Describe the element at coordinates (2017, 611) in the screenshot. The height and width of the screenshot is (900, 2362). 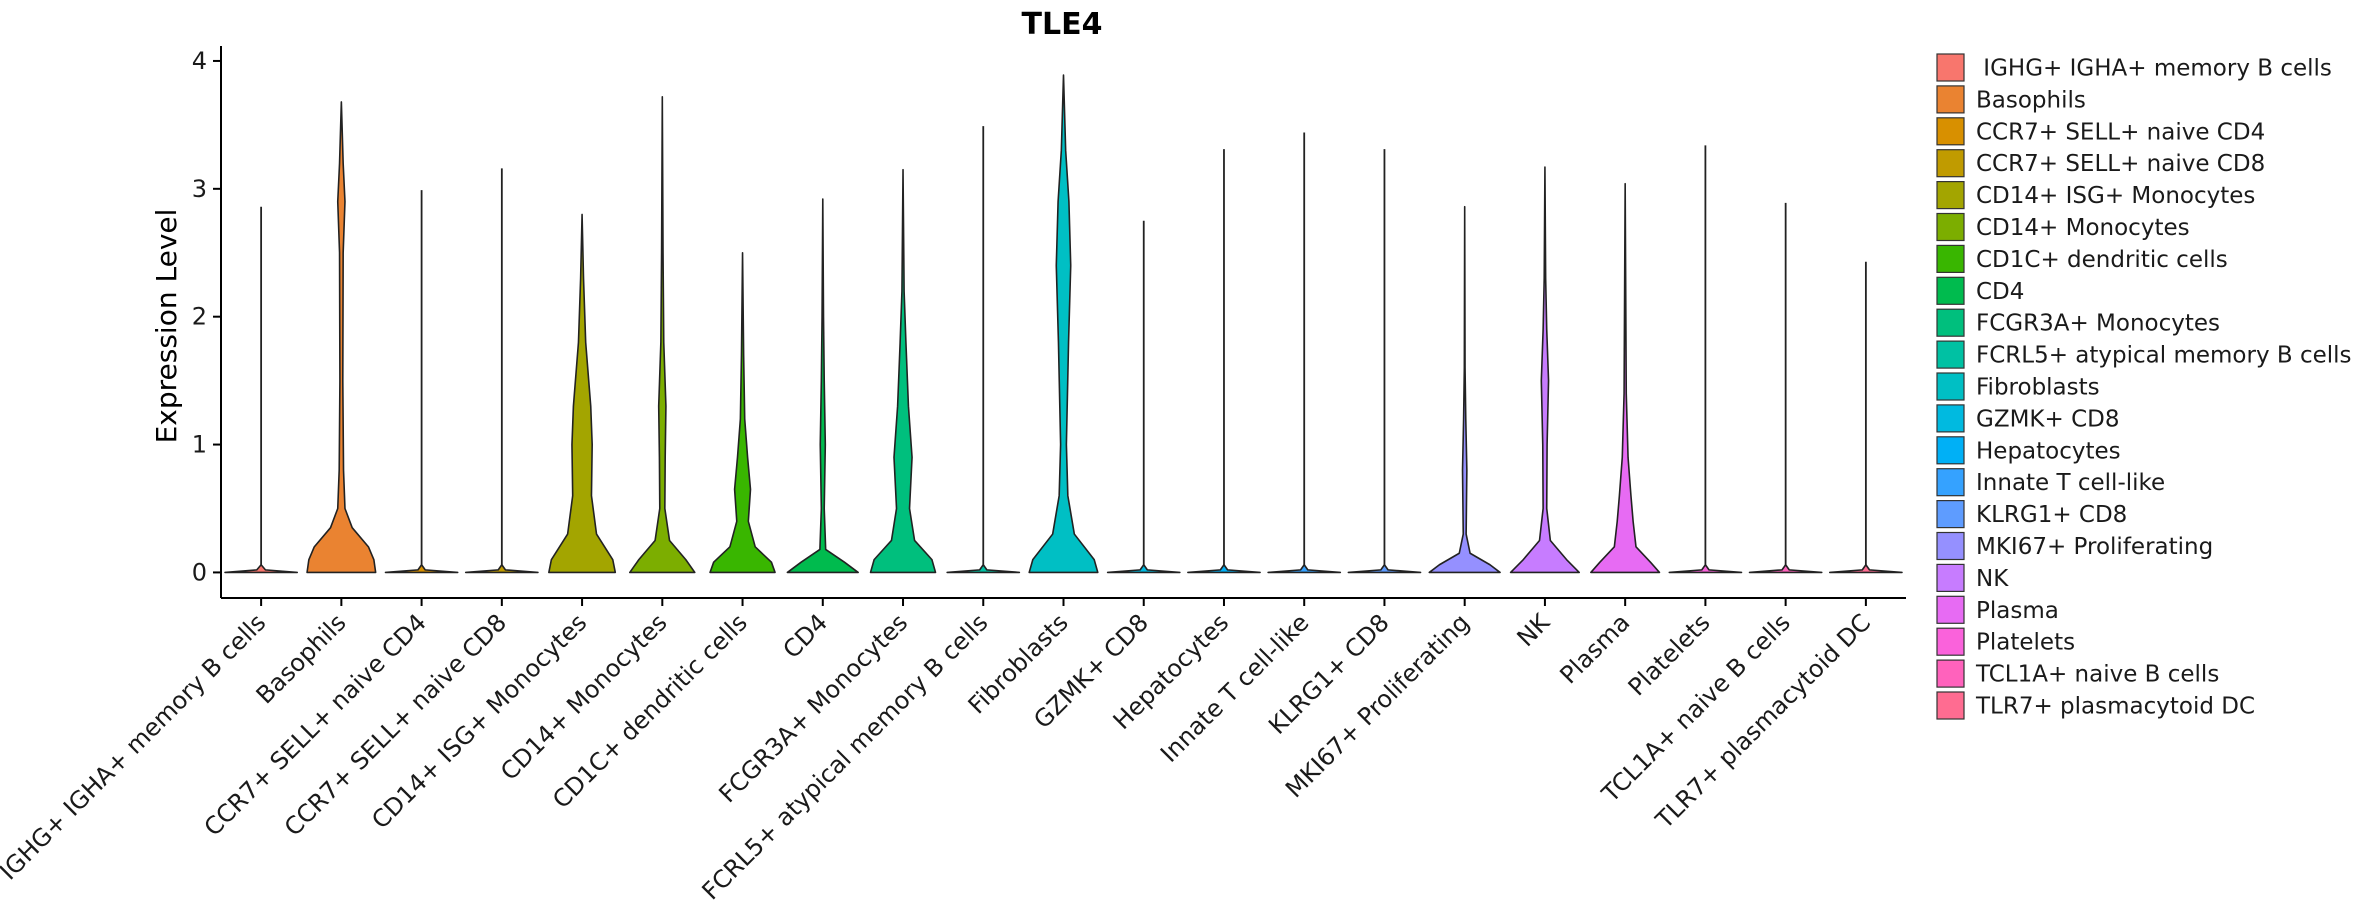
I see `legend-label: Plasma` at that location.